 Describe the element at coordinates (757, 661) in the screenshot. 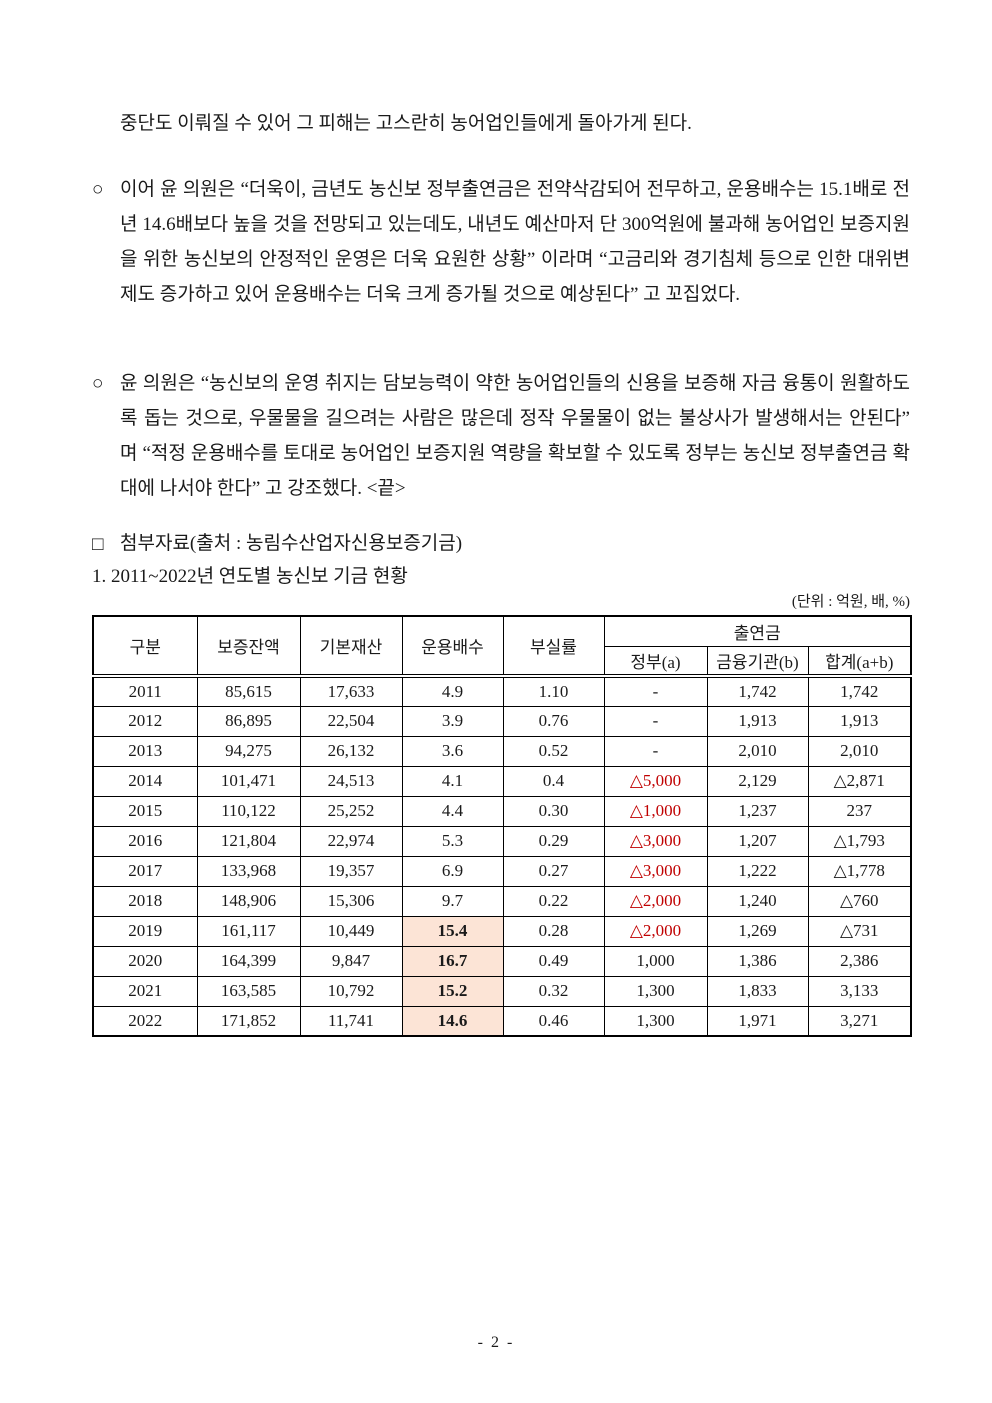

I see `header-financial-institution: 금융기관(b)` at that location.